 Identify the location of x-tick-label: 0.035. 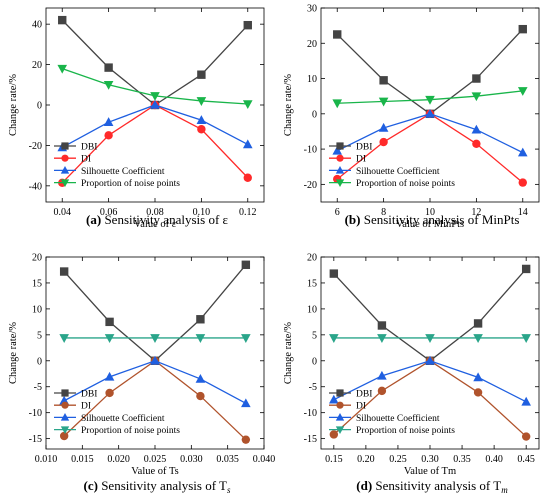
(227, 459).